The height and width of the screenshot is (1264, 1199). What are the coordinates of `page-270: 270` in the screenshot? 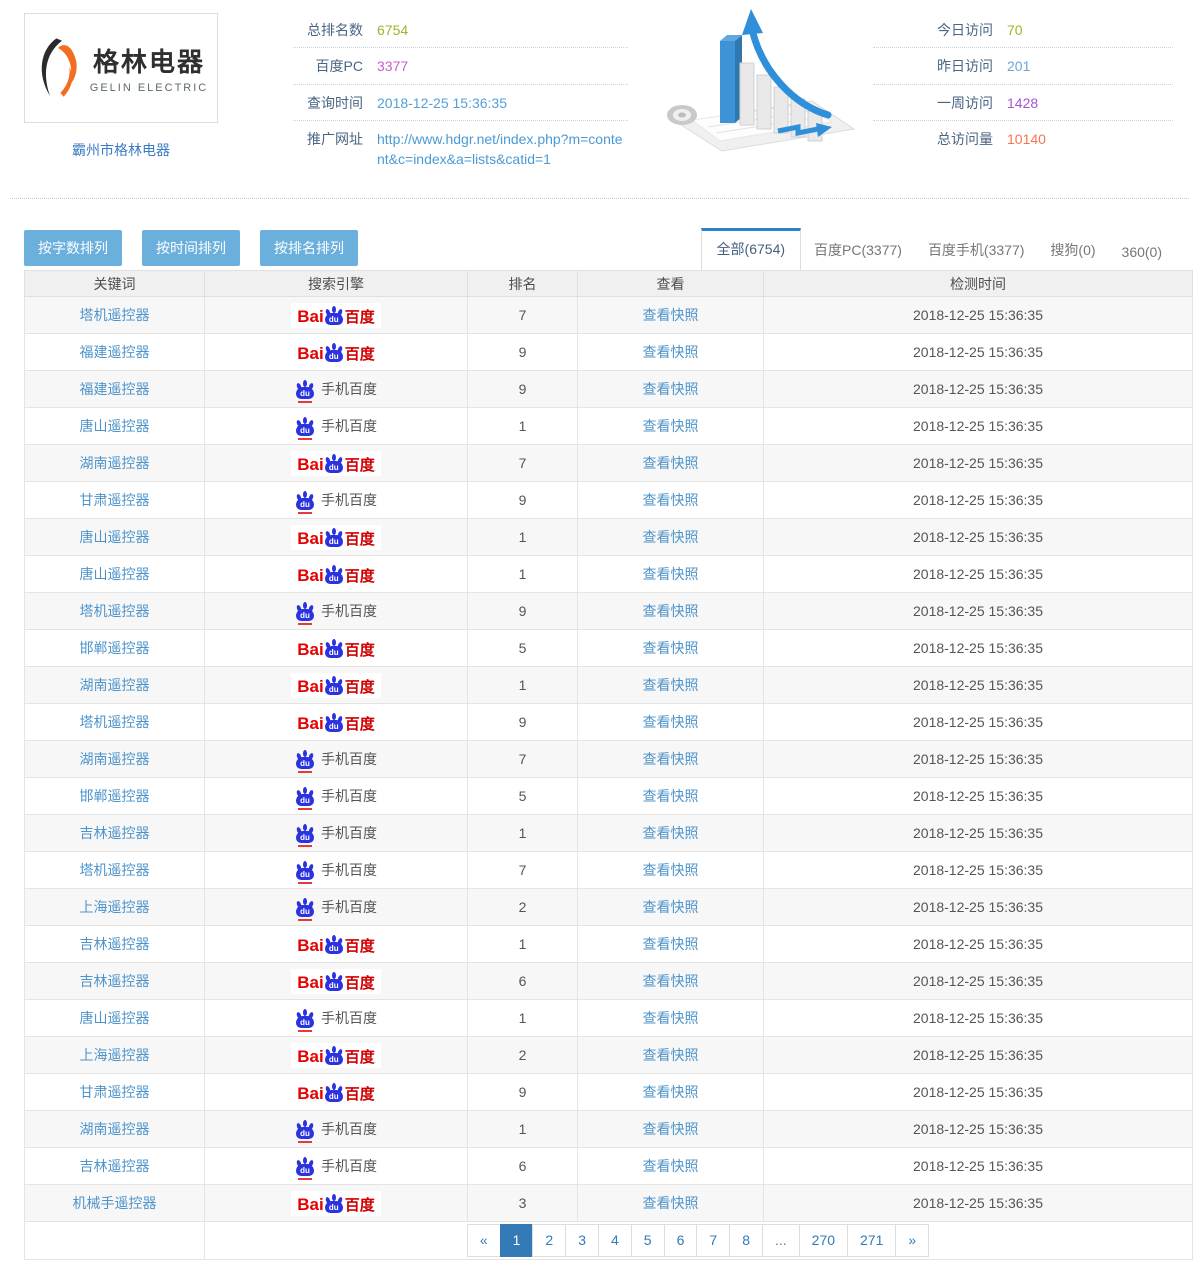 It's located at (823, 1240).